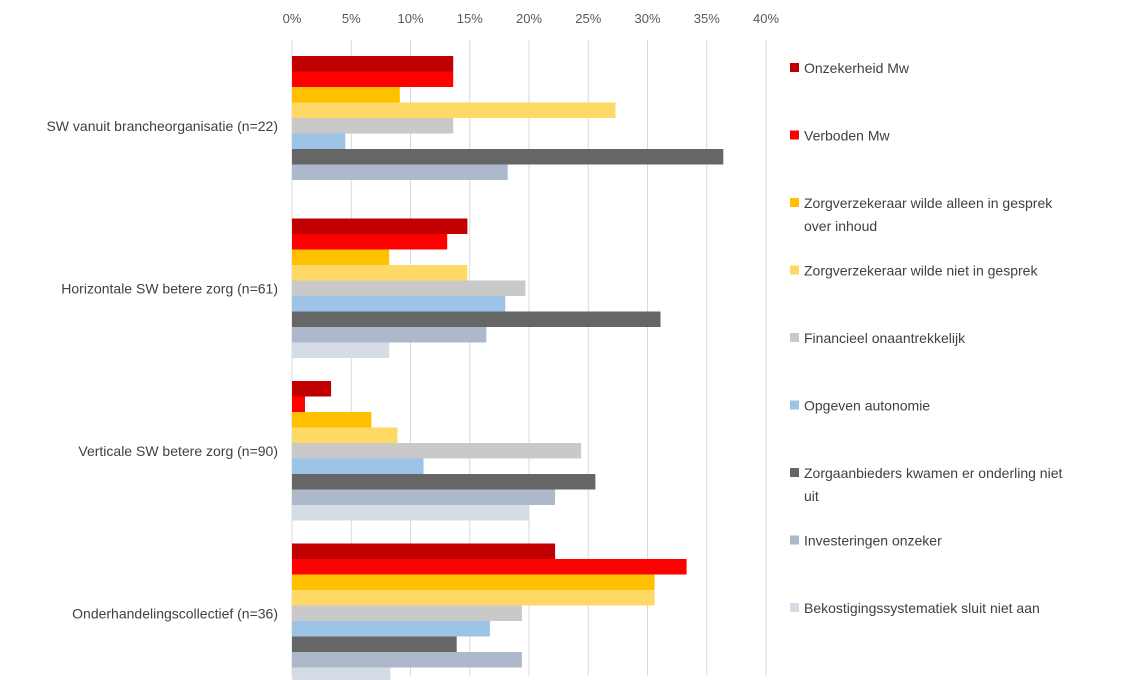 The width and height of the screenshot is (1144, 680). Describe the element at coordinates (470, 18) in the screenshot. I see `x-tick-label: 15%` at that location.